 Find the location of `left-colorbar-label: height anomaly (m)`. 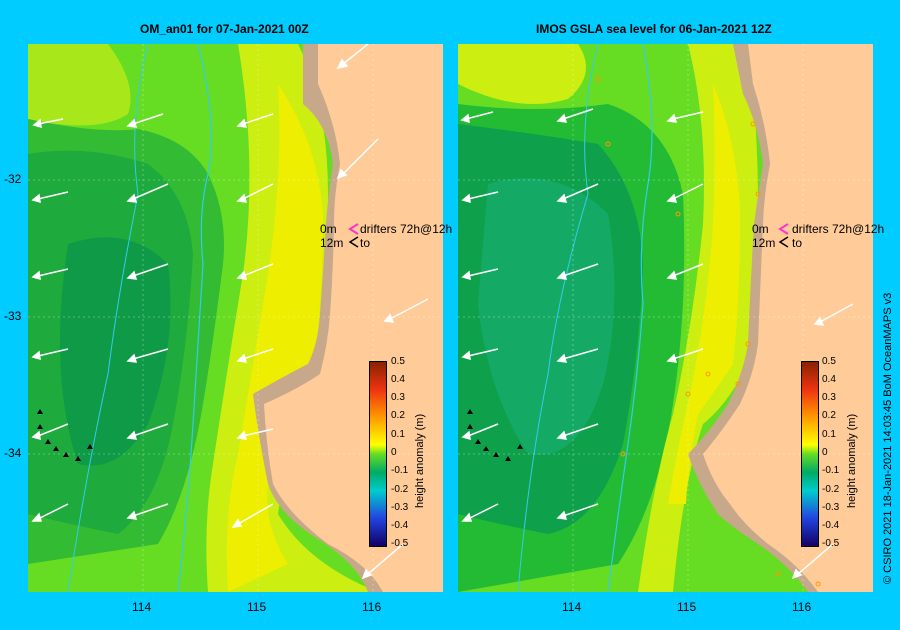

left-colorbar-label: height anomaly (m) is located at coordinates (420, 460).